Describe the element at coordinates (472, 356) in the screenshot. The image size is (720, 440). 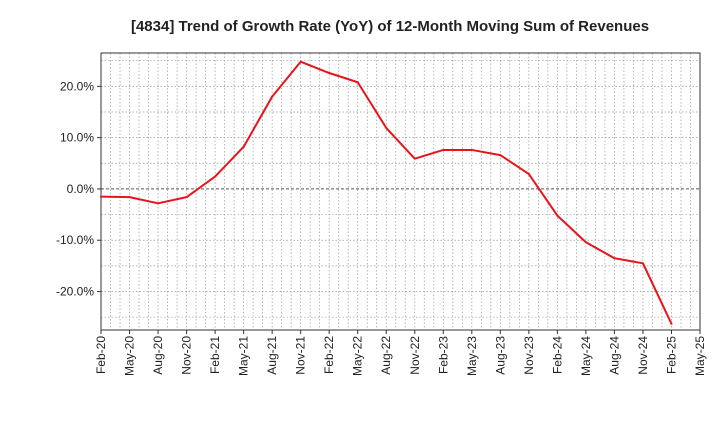
I see `x-tick-label: May-23` at that location.